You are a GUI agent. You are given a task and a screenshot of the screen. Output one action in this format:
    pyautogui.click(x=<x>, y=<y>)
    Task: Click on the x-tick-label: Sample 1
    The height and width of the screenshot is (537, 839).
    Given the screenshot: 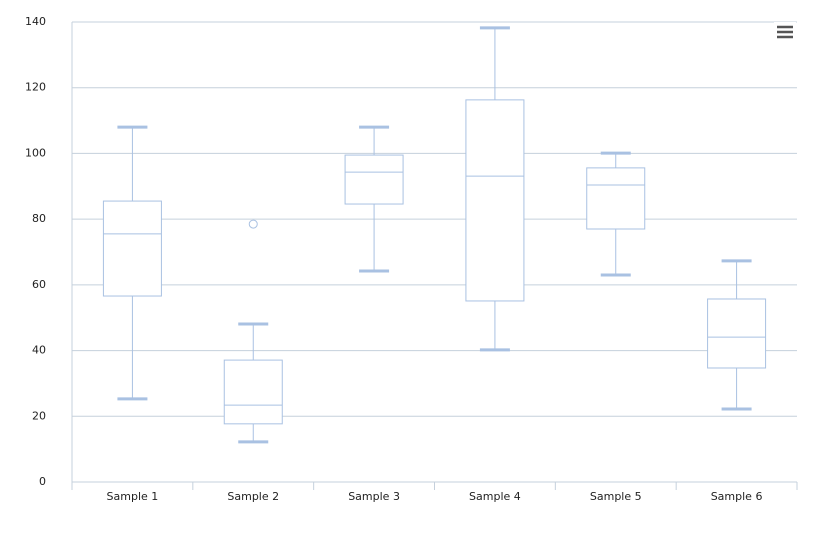 What is the action you would take?
    pyautogui.click(x=133, y=496)
    